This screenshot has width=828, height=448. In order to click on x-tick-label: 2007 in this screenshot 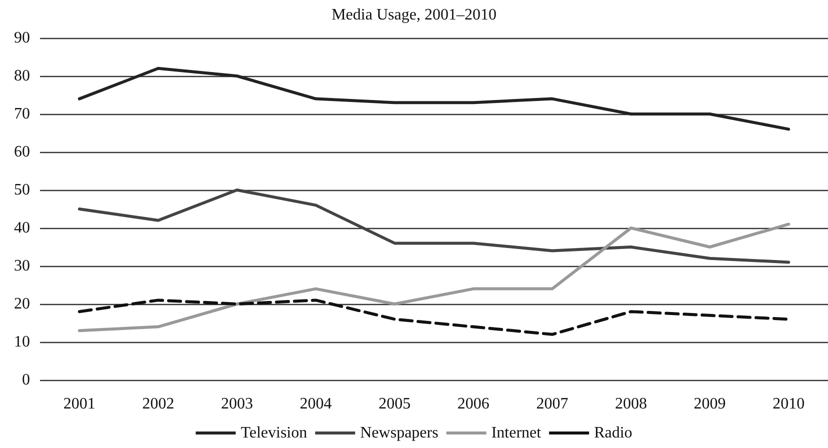, I will do `click(552, 404)`.